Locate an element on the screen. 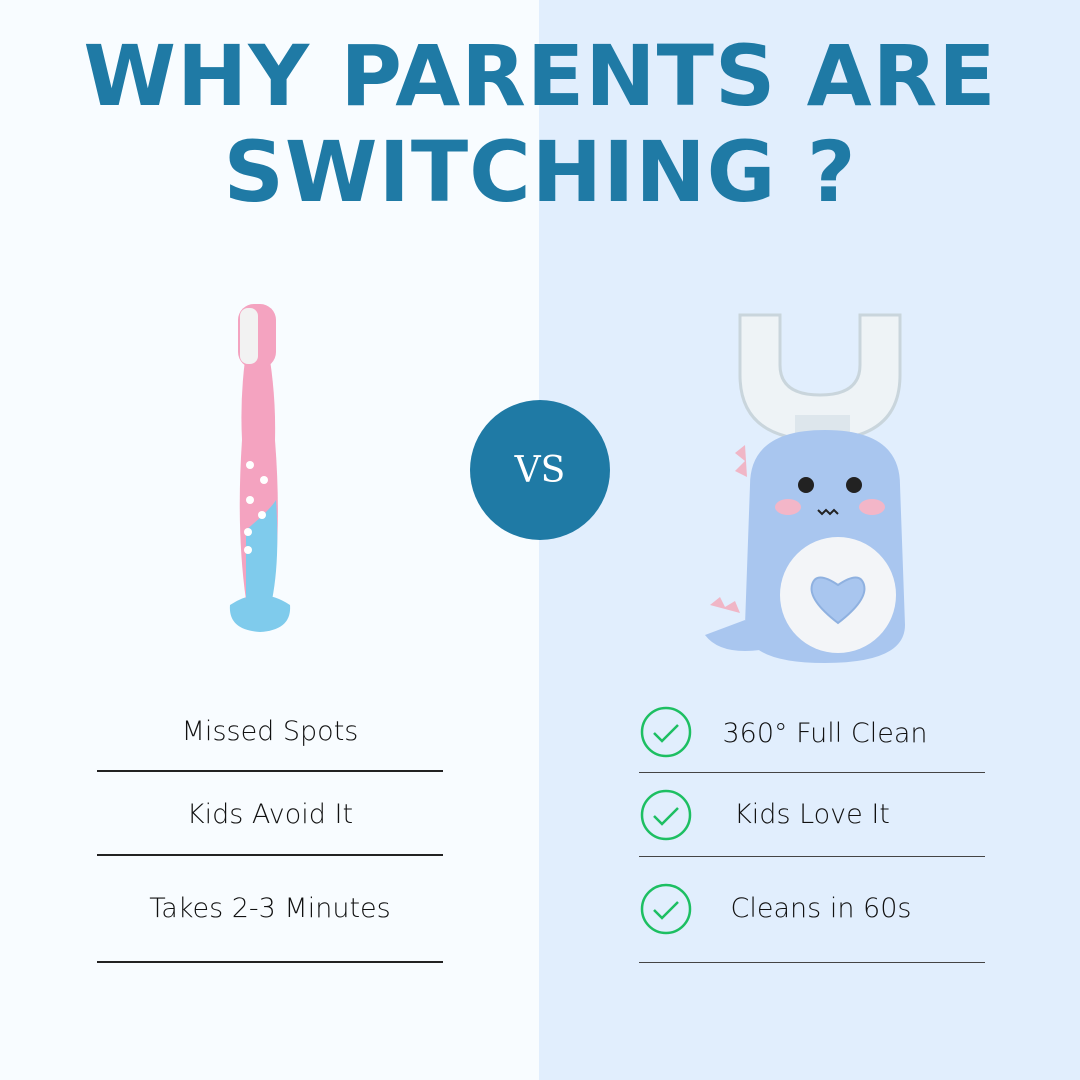  u-shaped-electric-toothbrush-image is located at coordinates (805, 488).